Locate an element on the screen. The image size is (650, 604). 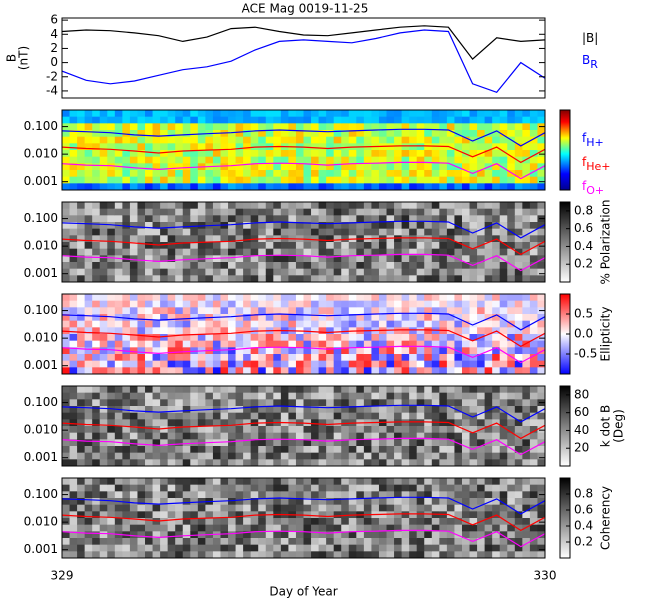
plot-area is located at coordinates (303, 242).